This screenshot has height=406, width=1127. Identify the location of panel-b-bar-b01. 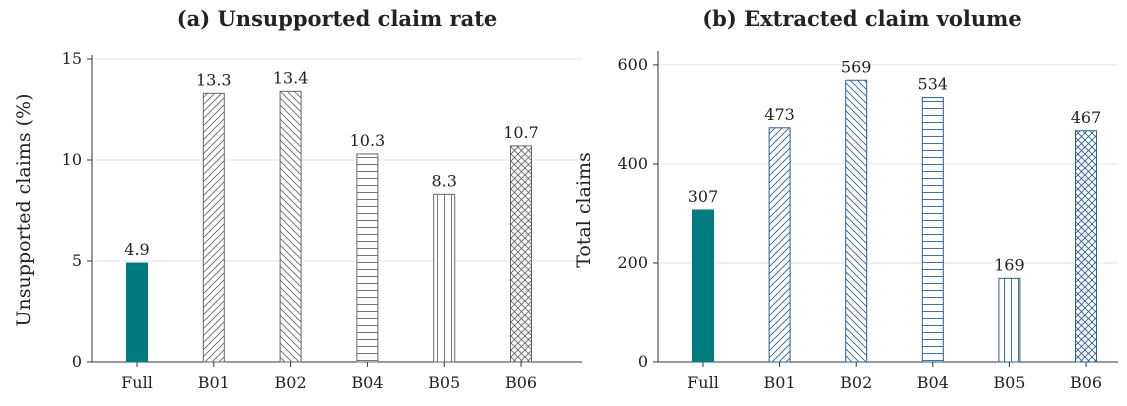
(779, 245).